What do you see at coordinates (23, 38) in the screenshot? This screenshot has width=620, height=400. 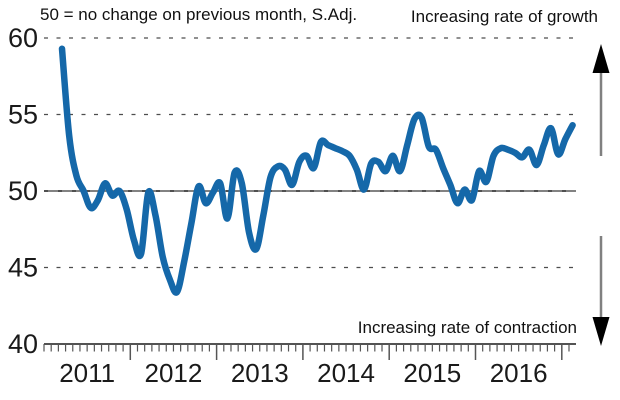 I see `y-axis-label-60: 60` at bounding box center [23, 38].